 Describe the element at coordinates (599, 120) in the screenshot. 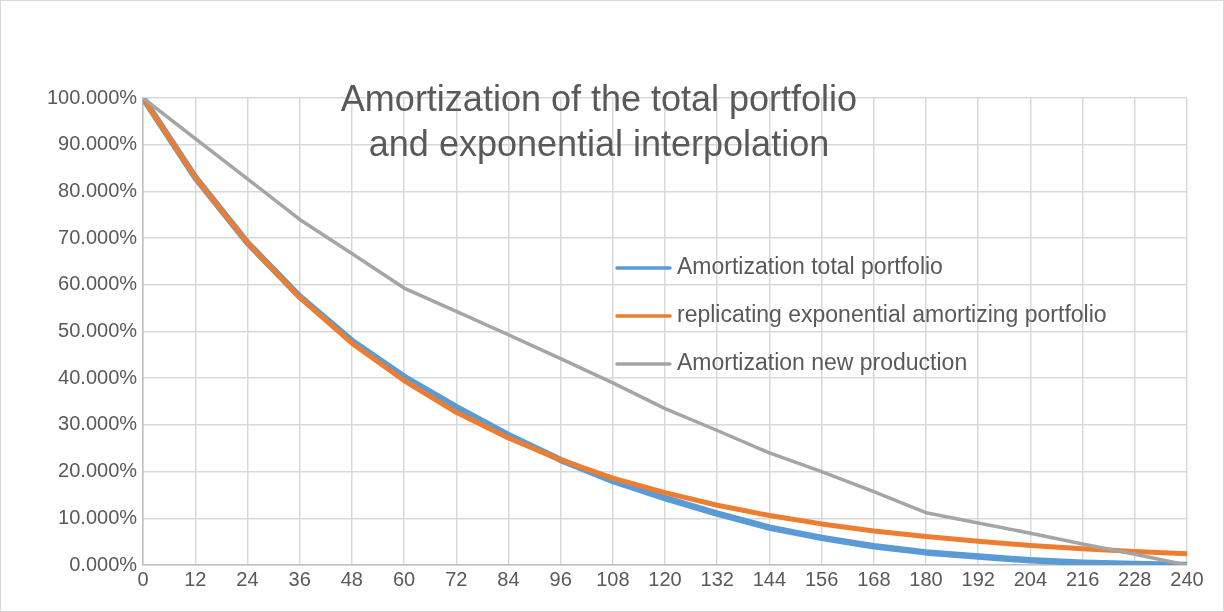

I see `chart-title: Amortization of the total portfolio and exponential interpolation` at that location.